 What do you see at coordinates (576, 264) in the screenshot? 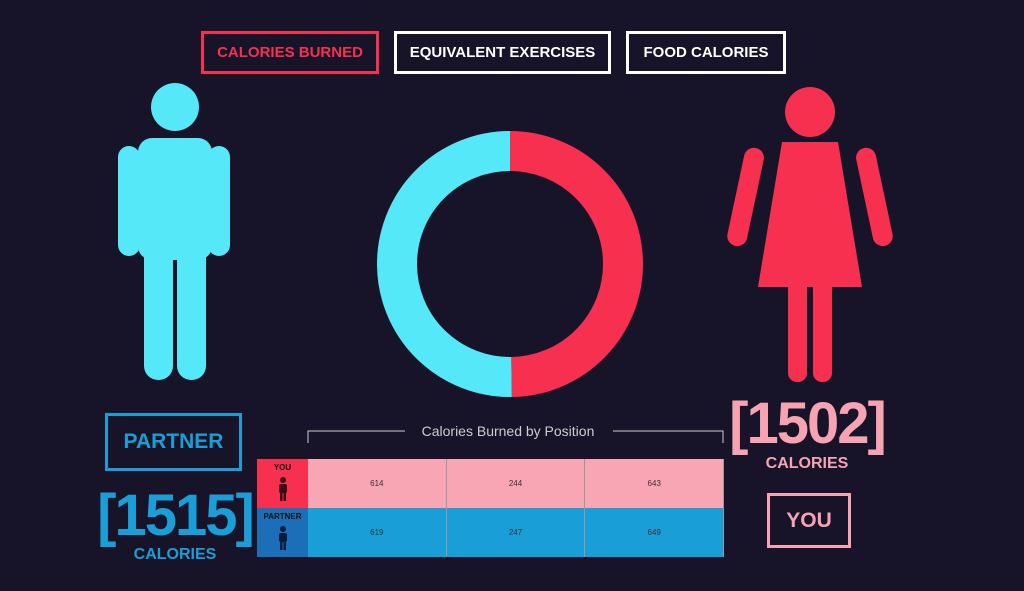
I see `you-arc` at bounding box center [576, 264].